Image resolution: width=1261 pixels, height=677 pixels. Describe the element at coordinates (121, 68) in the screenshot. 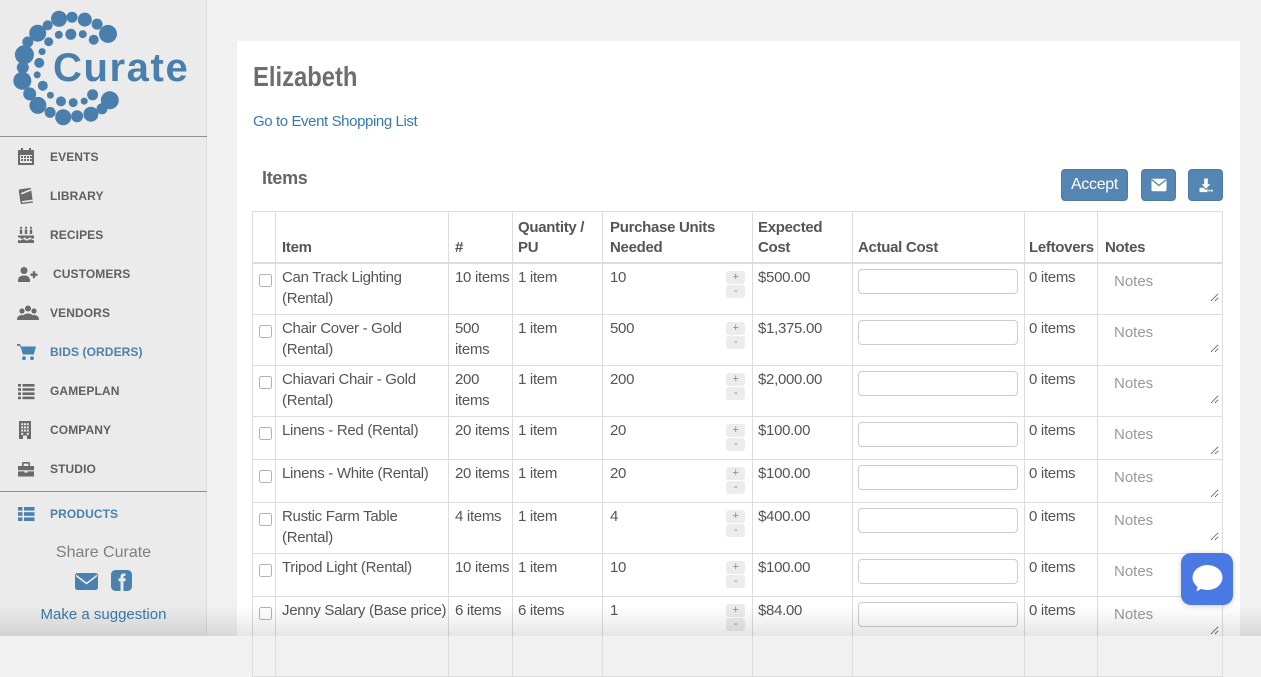

I see `svg-text: Curate` at that location.